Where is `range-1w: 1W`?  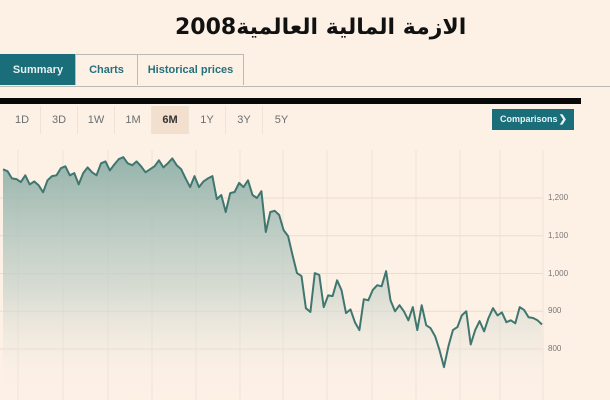
range-1w: 1W is located at coordinates (96, 120).